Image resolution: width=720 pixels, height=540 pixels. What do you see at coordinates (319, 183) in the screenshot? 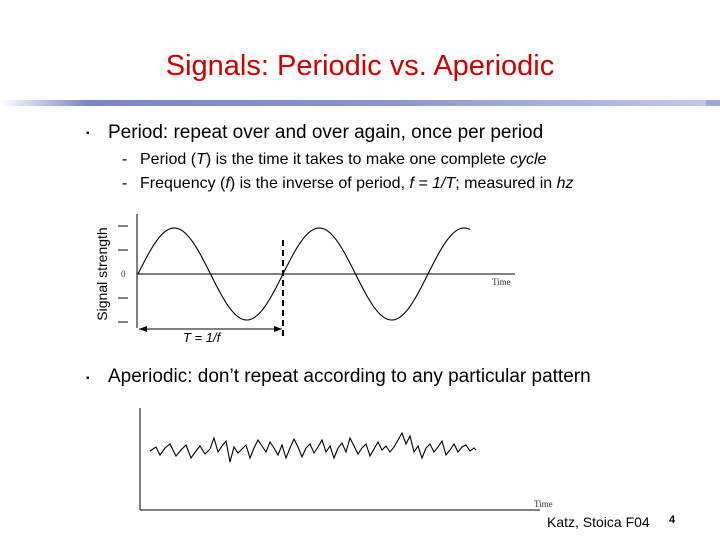
I see `sub-text: ) is the inverse of period,` at bounding box center [319, 183].